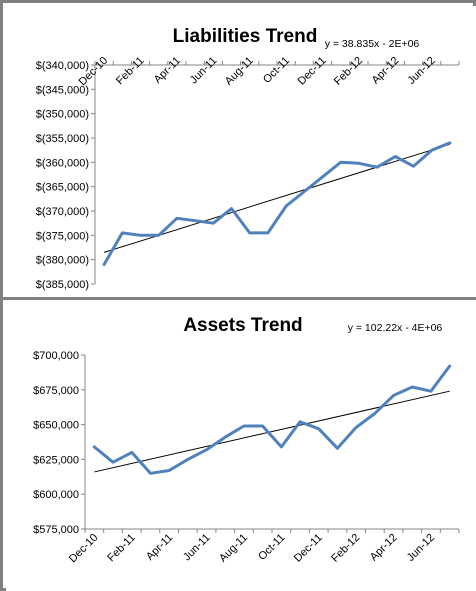 This screenshot has width=476, height=591. What do you see at coordinates (245, 36) in the screenshot?
I see `liabilities-chart-title: Liabilities Trend` at bounding box center [245, 36].